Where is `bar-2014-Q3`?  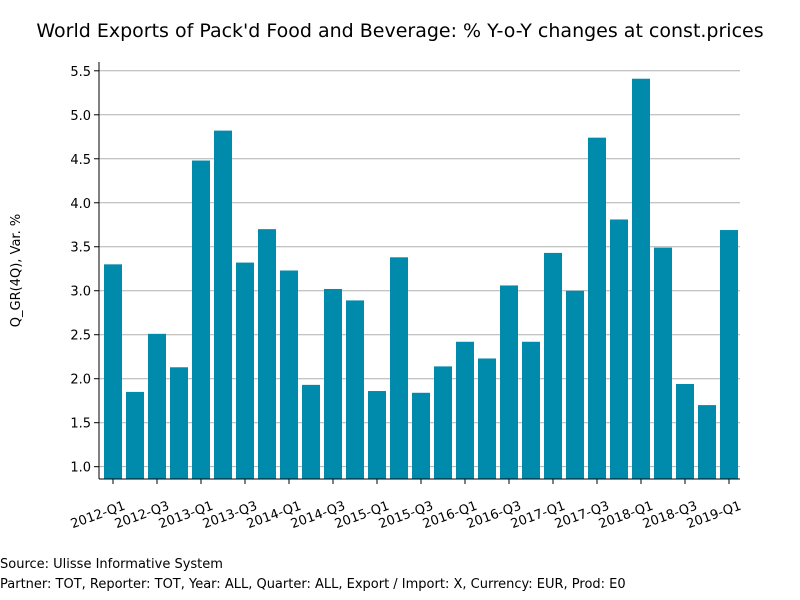
bar-2014-Q3 is located at coordinates (333, 383).